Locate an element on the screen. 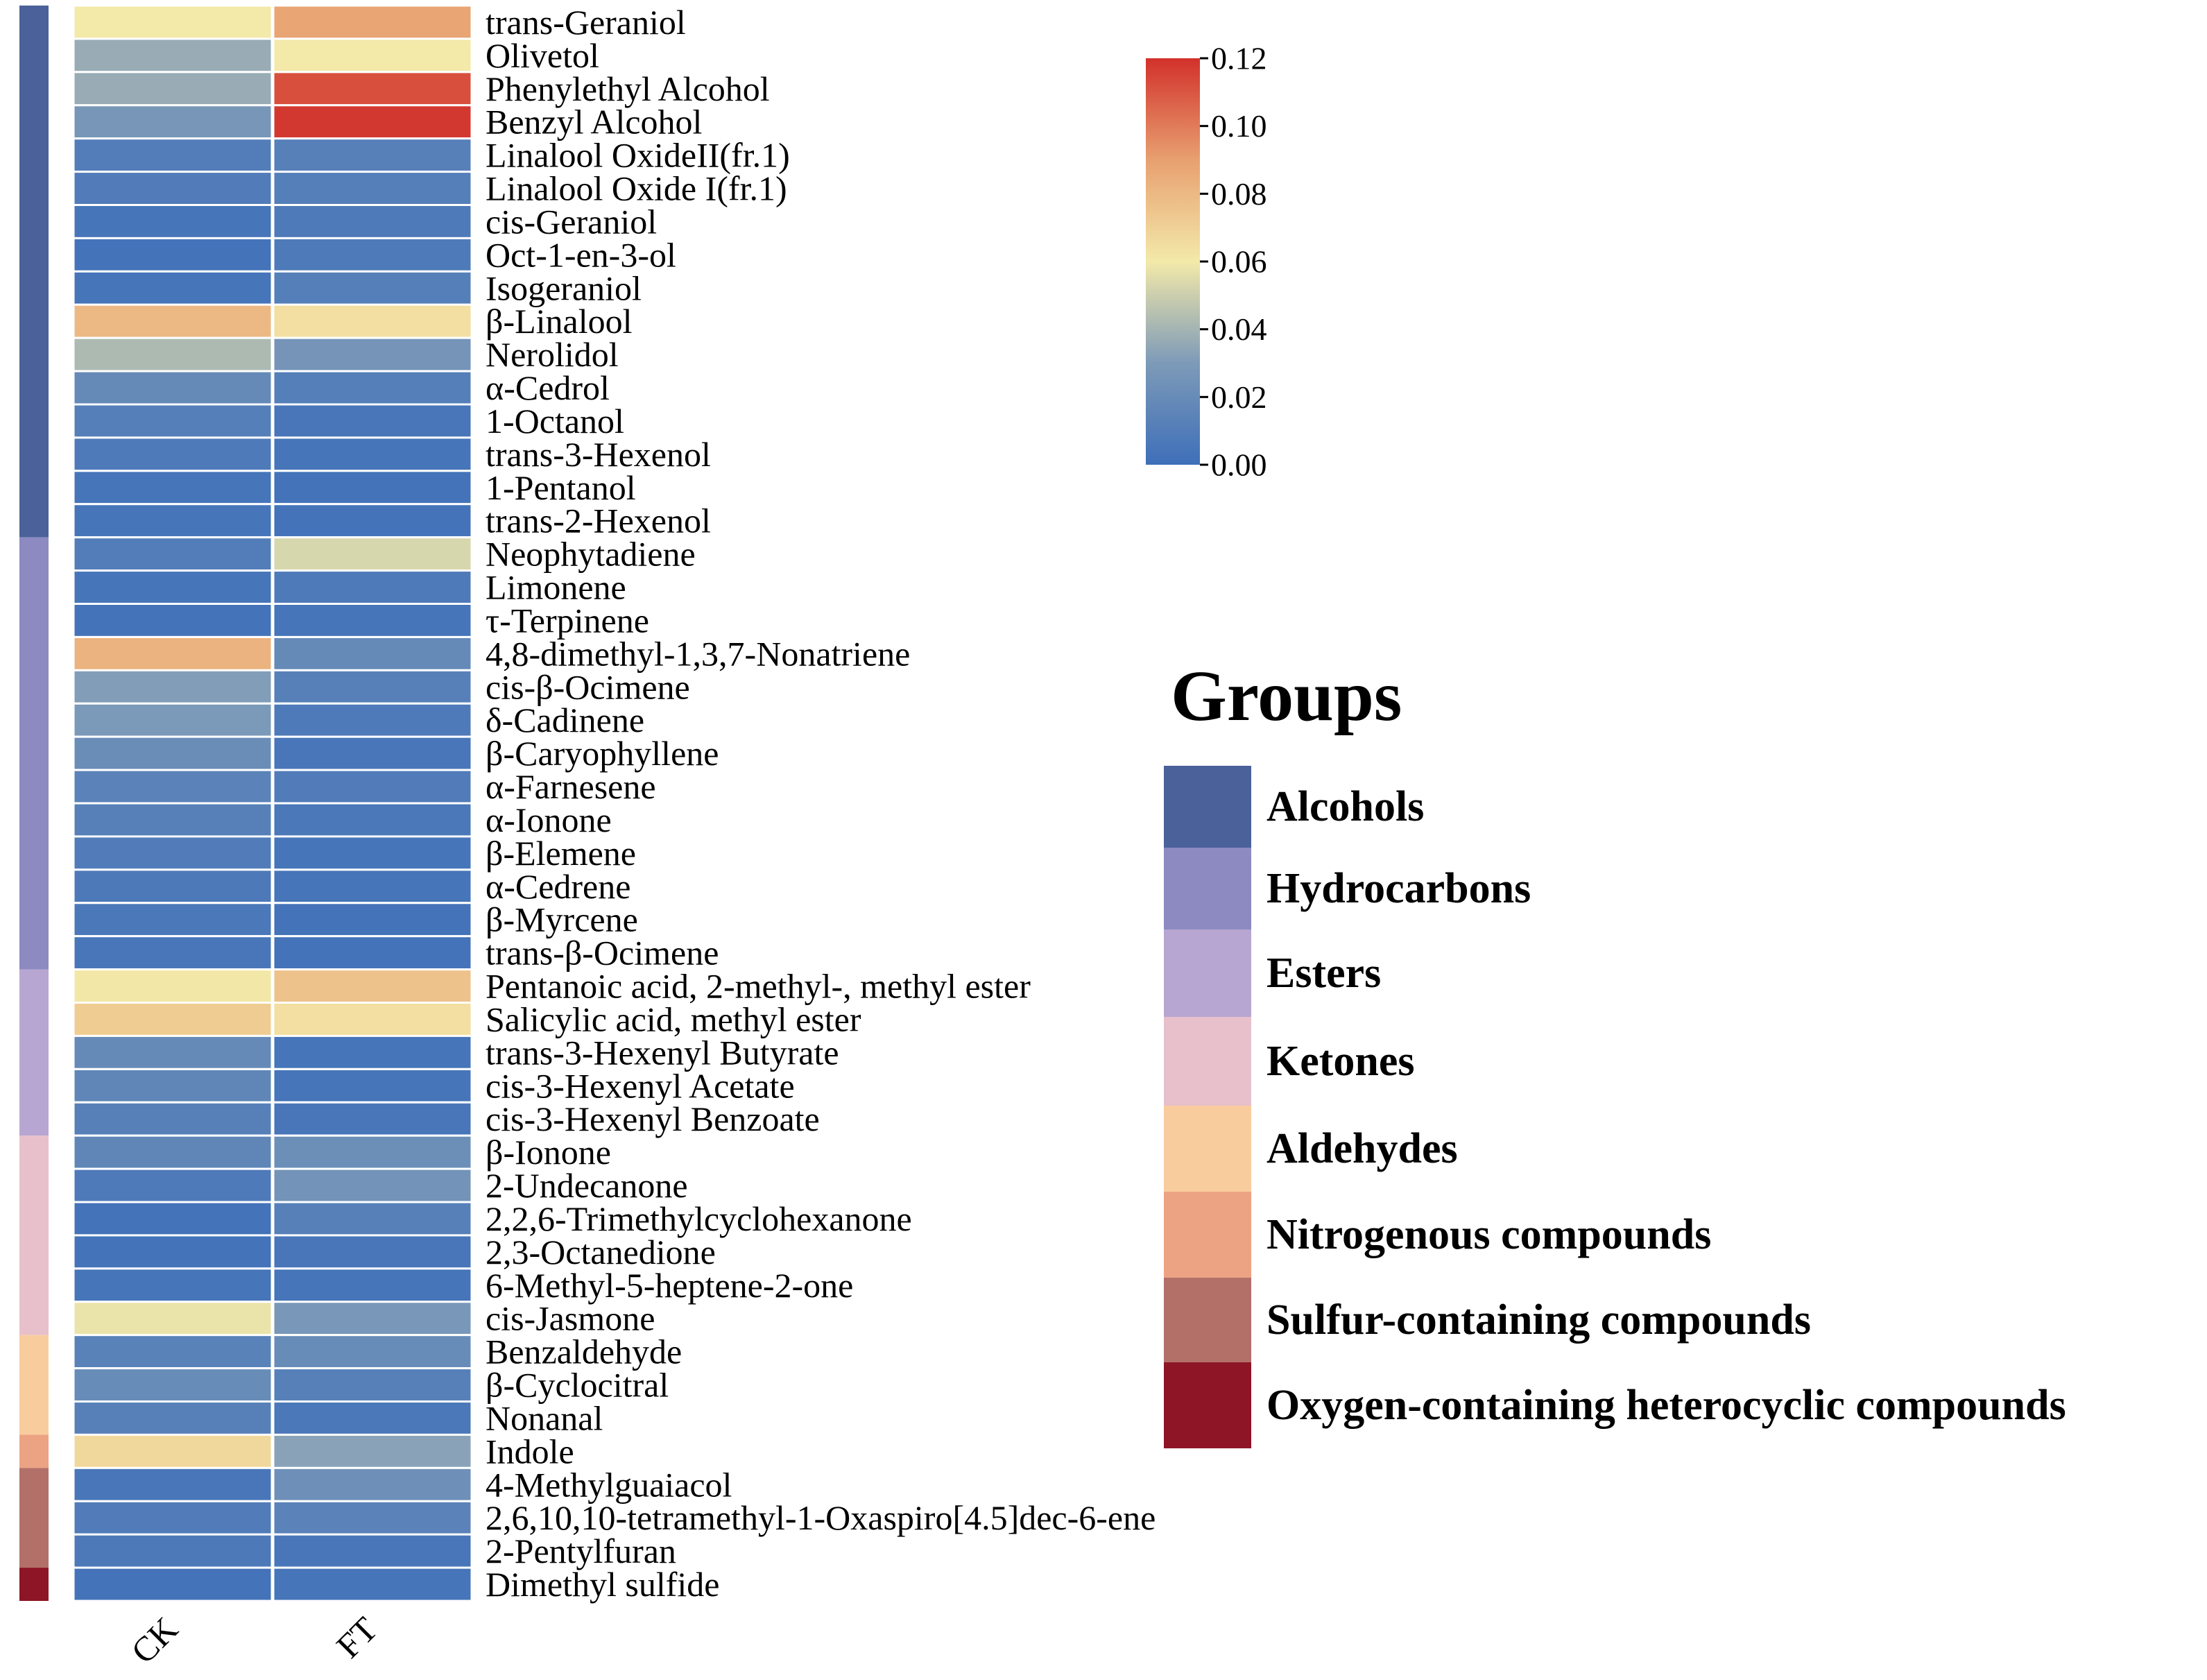 This screenshot has height=1680, width=2207. row-label: α-Cedrene is located at coordinates (558, 886).